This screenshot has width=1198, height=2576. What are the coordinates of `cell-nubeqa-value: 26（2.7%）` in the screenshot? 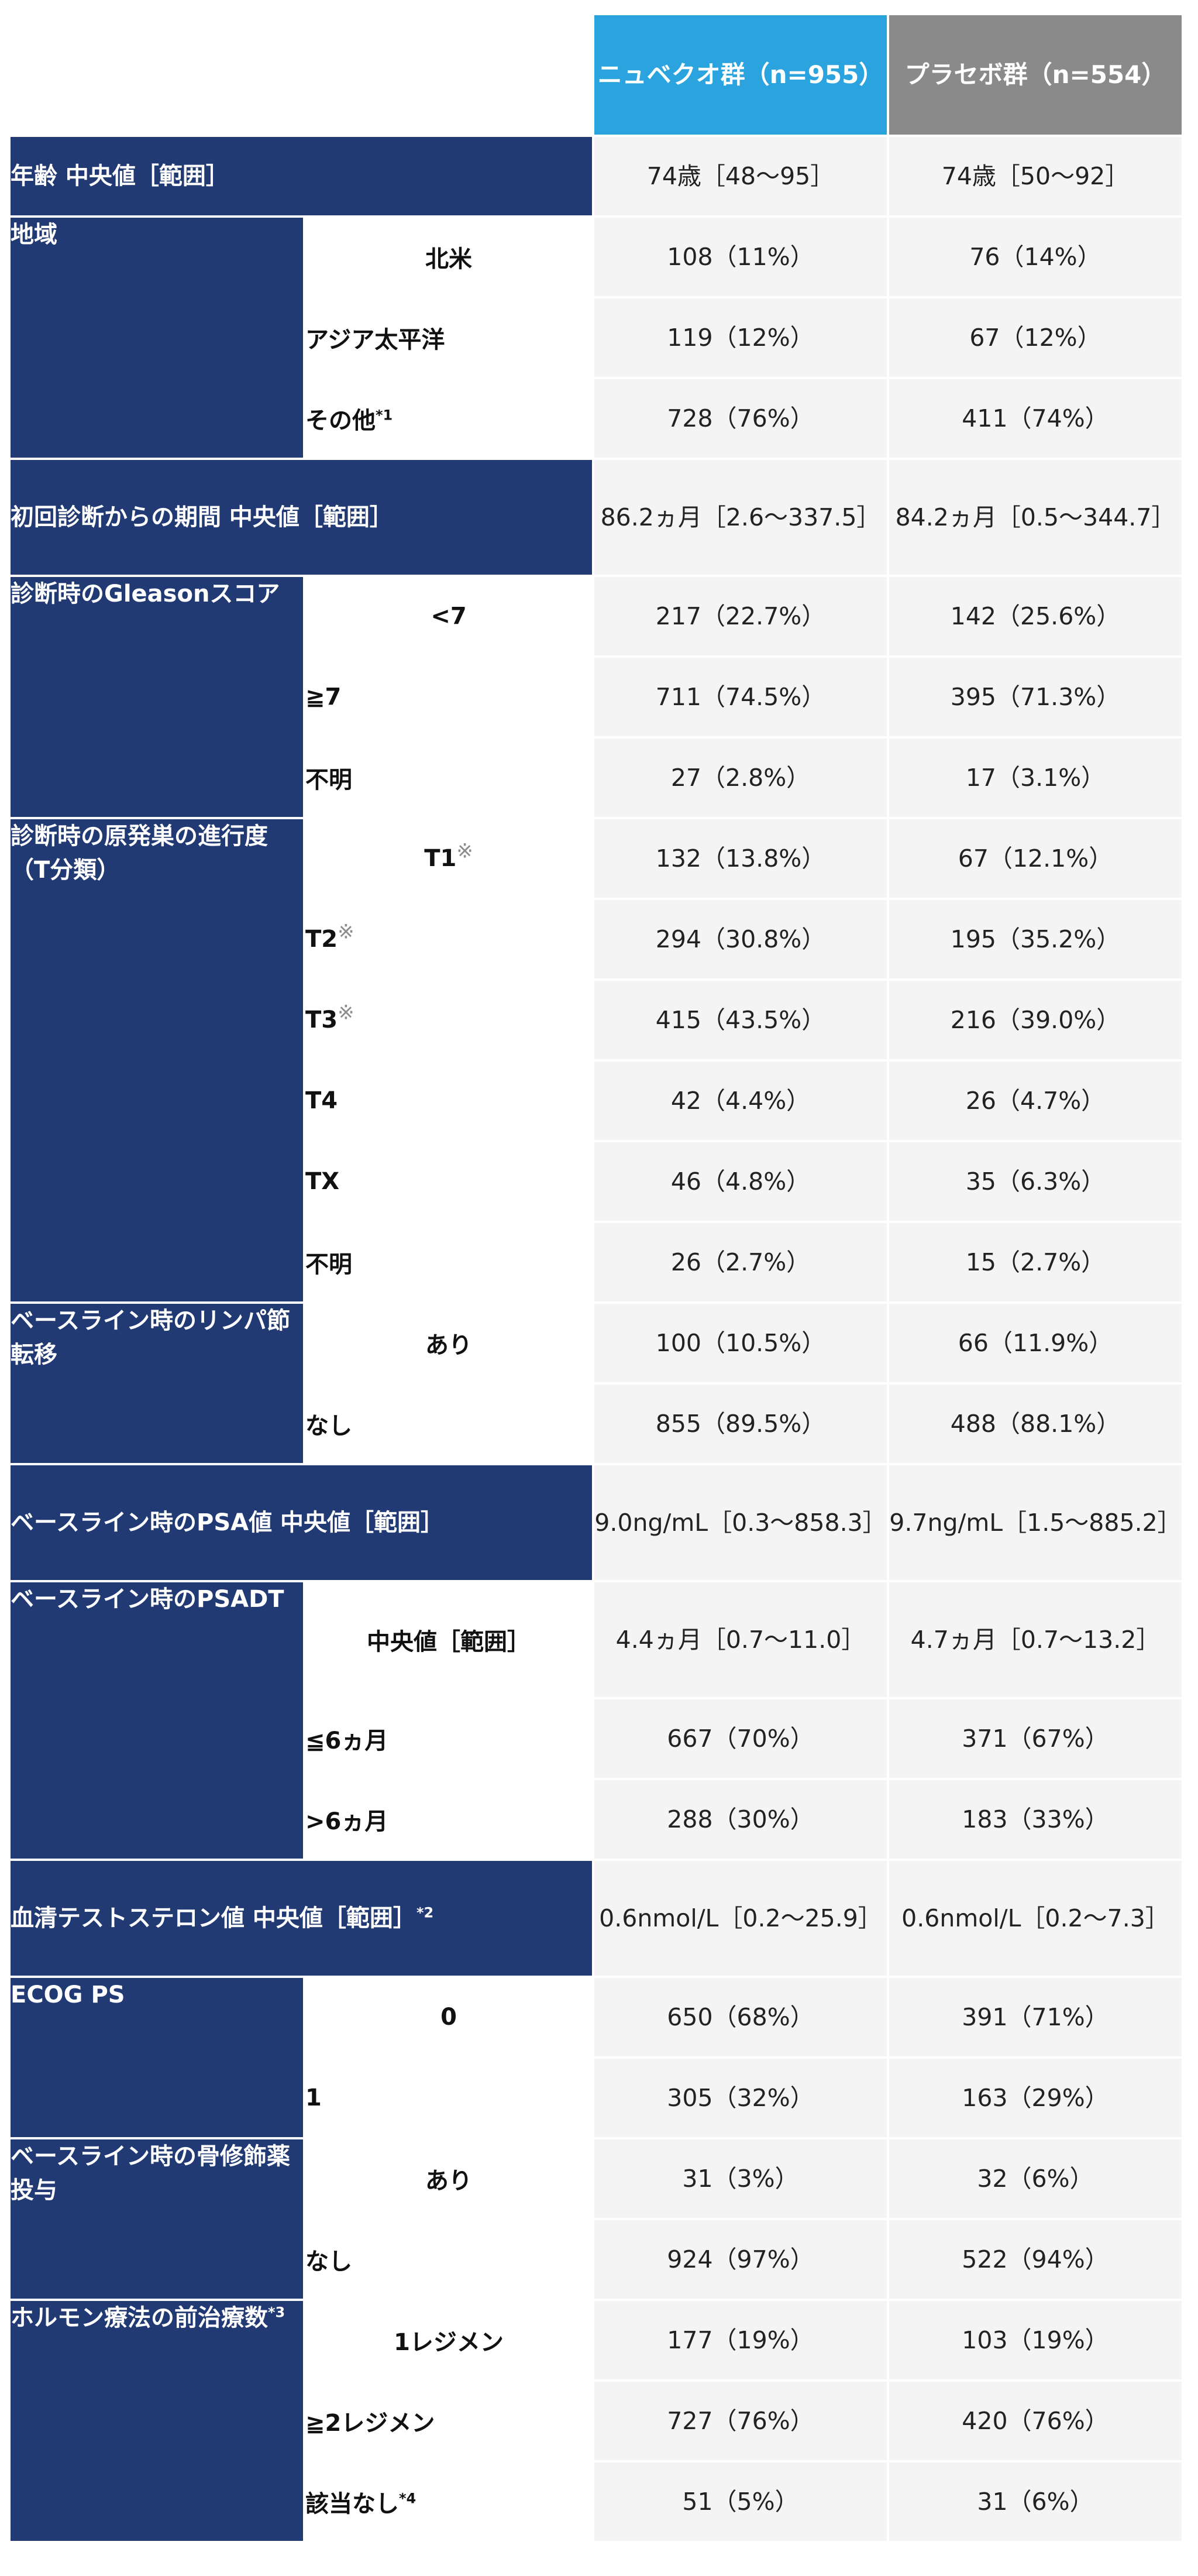 It's located at (740, 1262).